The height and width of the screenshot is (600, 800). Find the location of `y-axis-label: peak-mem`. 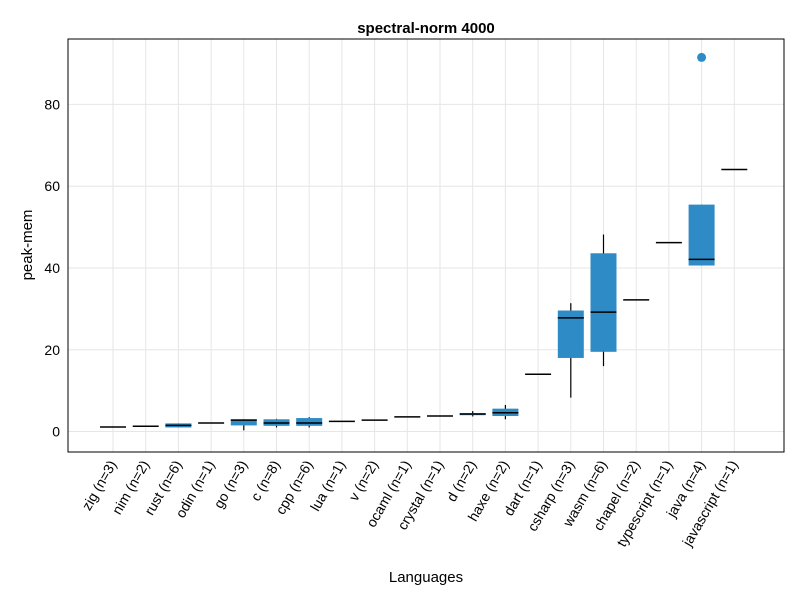

y-axis-label: peak-mem is located at coordinates (27, 245).